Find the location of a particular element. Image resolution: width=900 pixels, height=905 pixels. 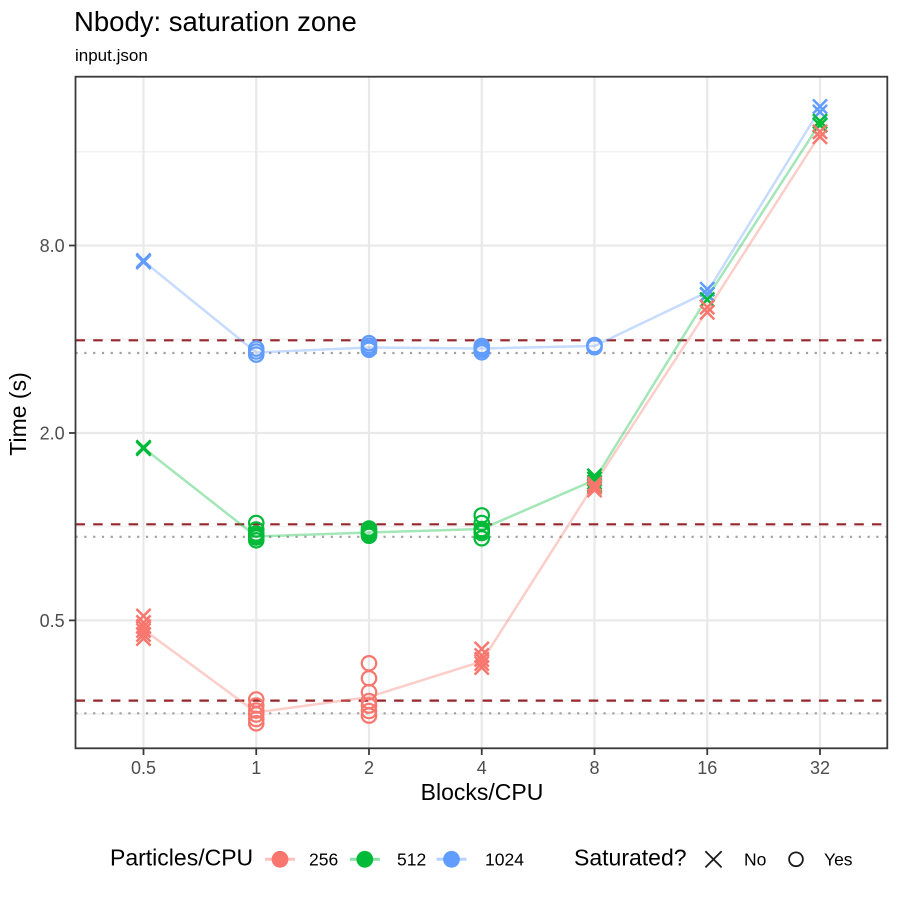

svg-text: Nbody: saturation zone is located at coordinates (215, 21).